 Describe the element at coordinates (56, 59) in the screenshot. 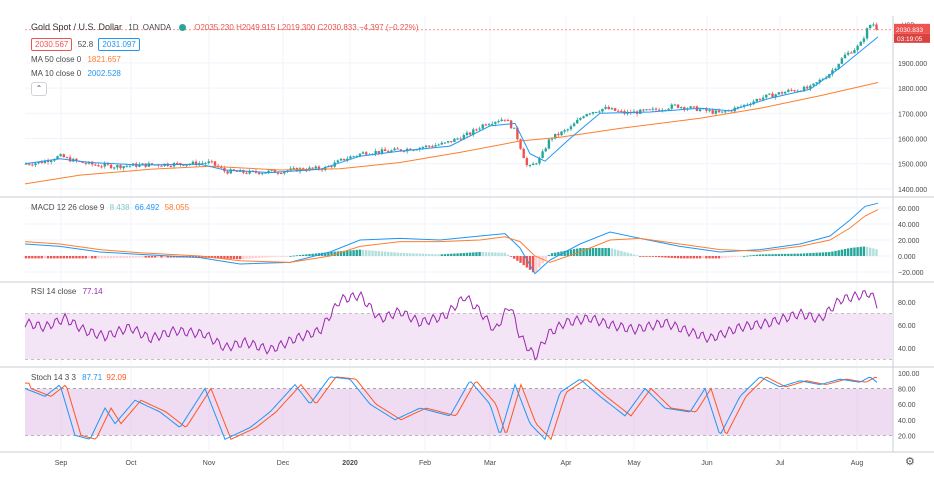

I see `ma50-label: MA 50 close 0` at that location.